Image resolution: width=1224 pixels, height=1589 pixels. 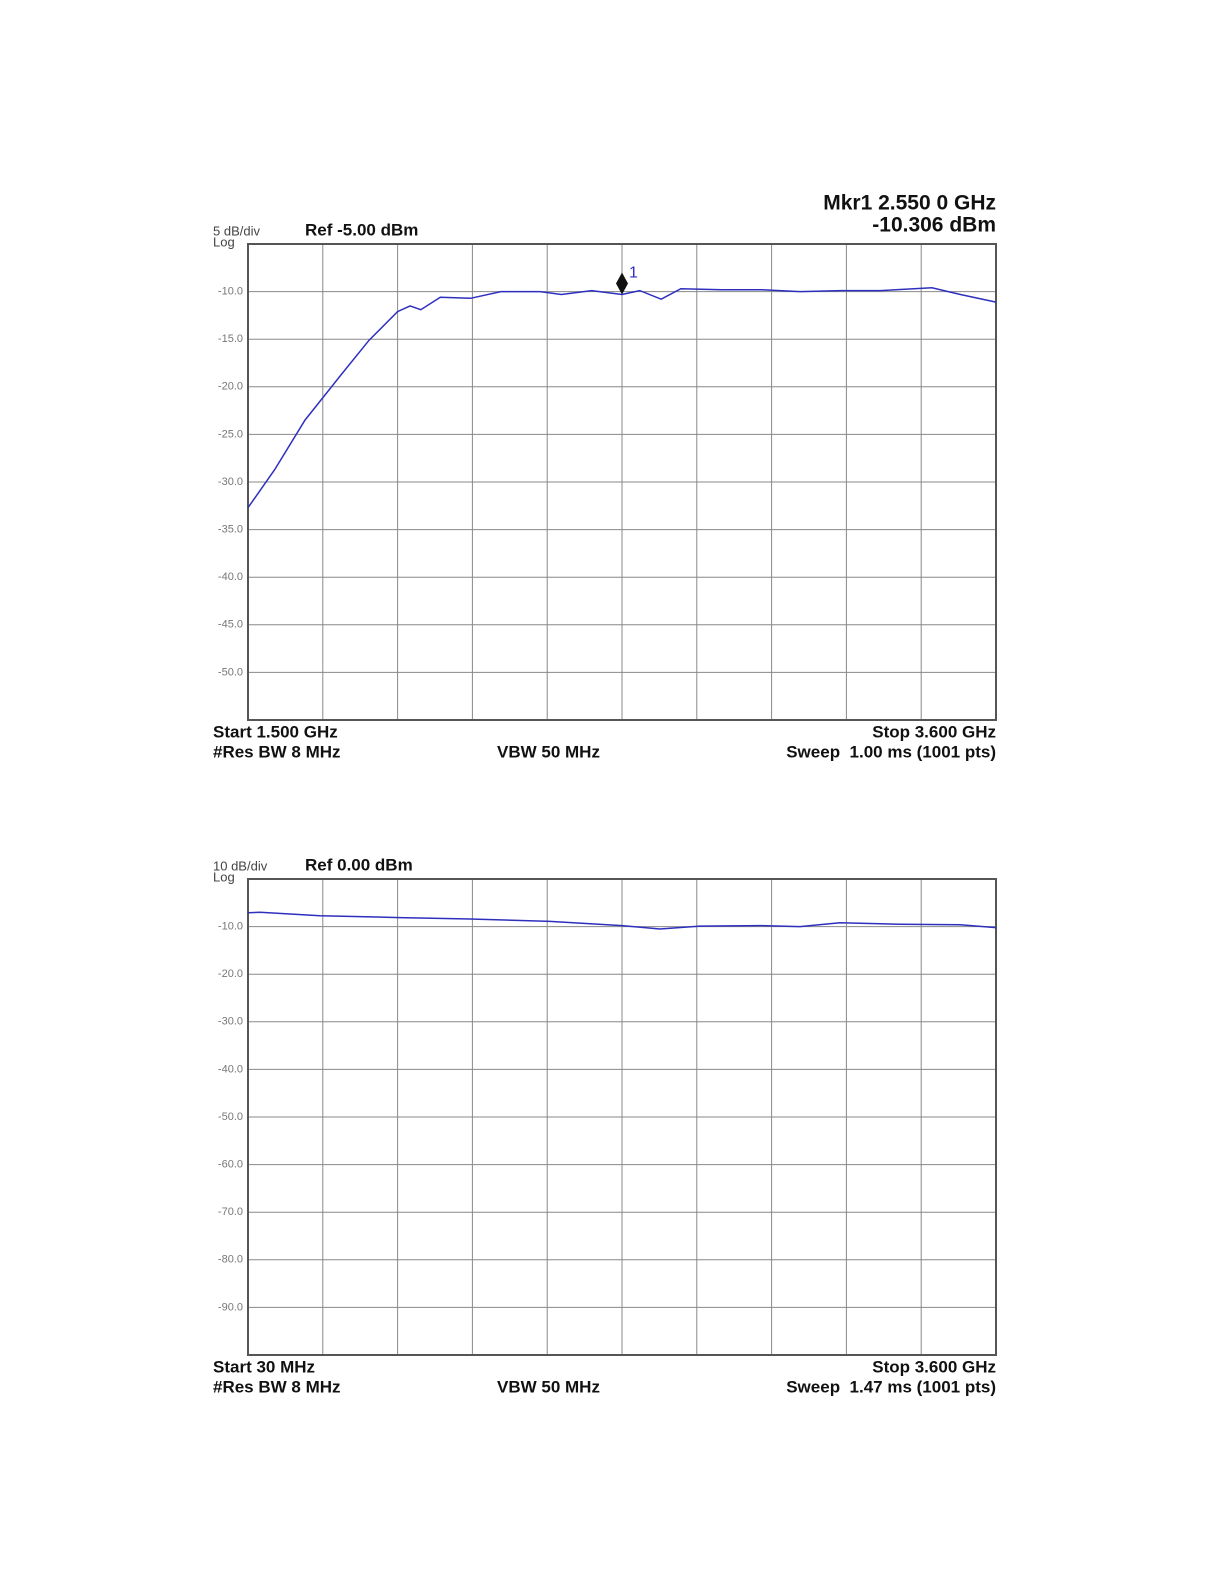 What do you see at coordinates (934, 225) in the screenshot?
I see `marker-readout: -10.306 dBm` at bounding box center [934, 225].